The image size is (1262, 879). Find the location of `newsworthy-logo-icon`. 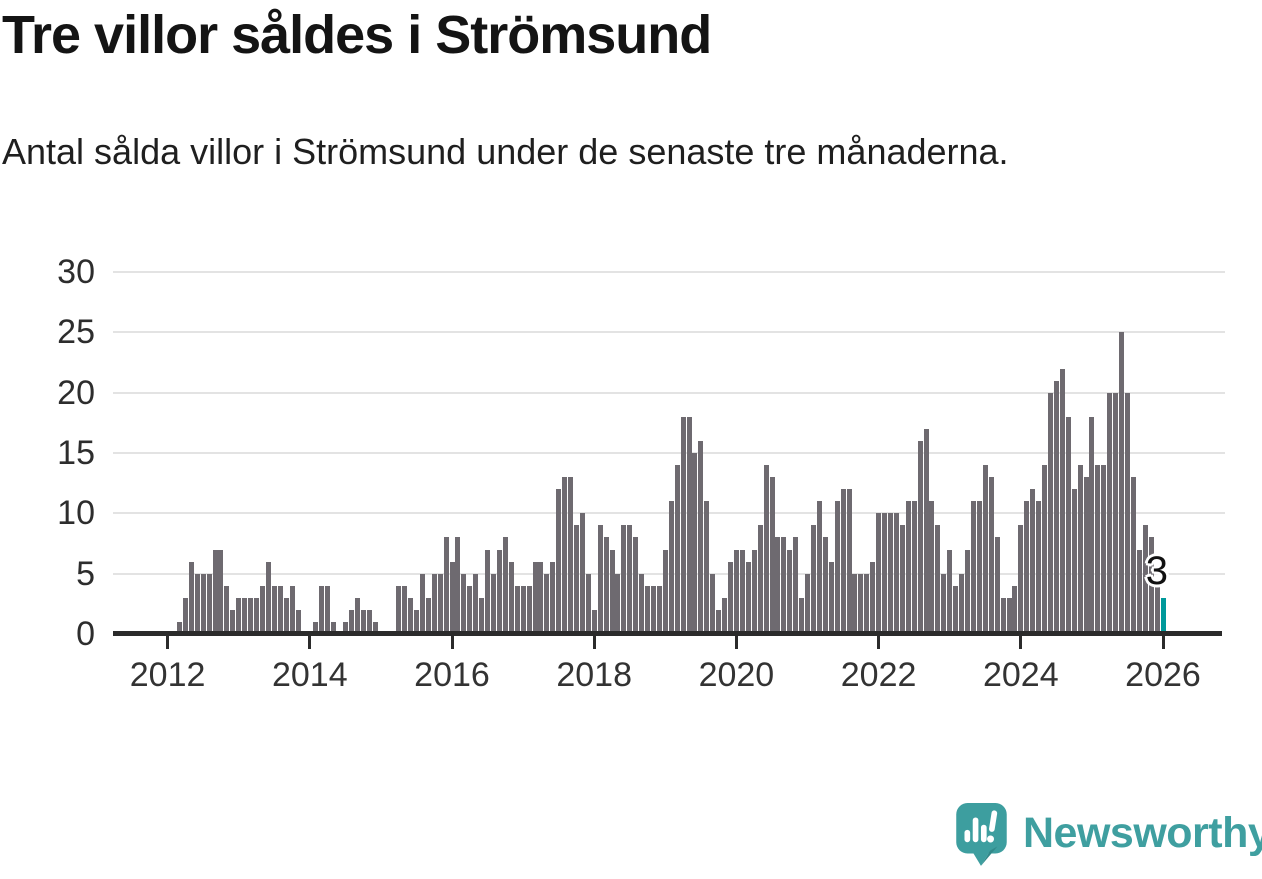

newsworthy-logo-icon is located at coordinates (981, 834).